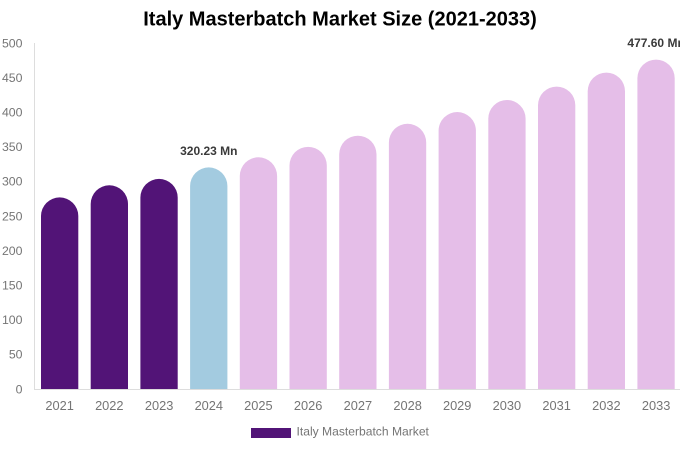 The width and height of the screenshot is (680, 450). Describe the element at coordinates (556, 405) in the screenshot. I see `svg-text: 2031` at that location.